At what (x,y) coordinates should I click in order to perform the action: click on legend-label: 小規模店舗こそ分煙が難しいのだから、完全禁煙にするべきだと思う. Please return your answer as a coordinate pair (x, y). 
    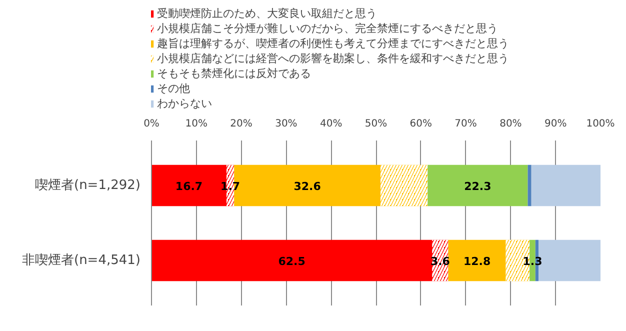
    Looking at the image, I should click on (327, 28).